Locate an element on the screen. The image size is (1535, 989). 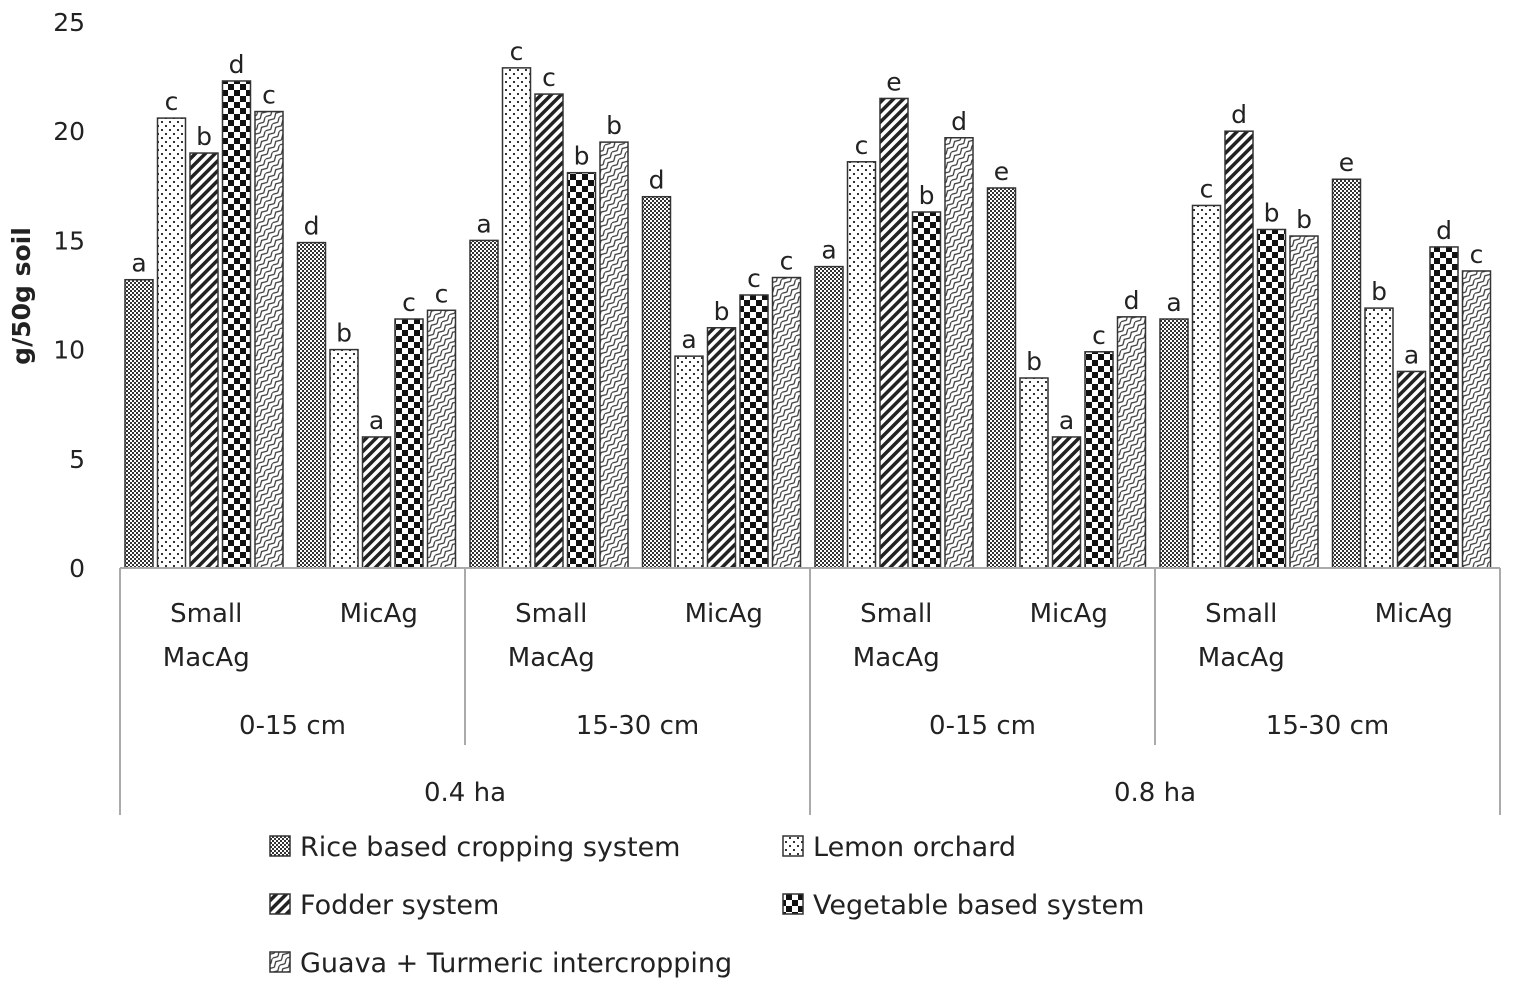
legend-label: Fodder system is located at coordinates (399, 905).